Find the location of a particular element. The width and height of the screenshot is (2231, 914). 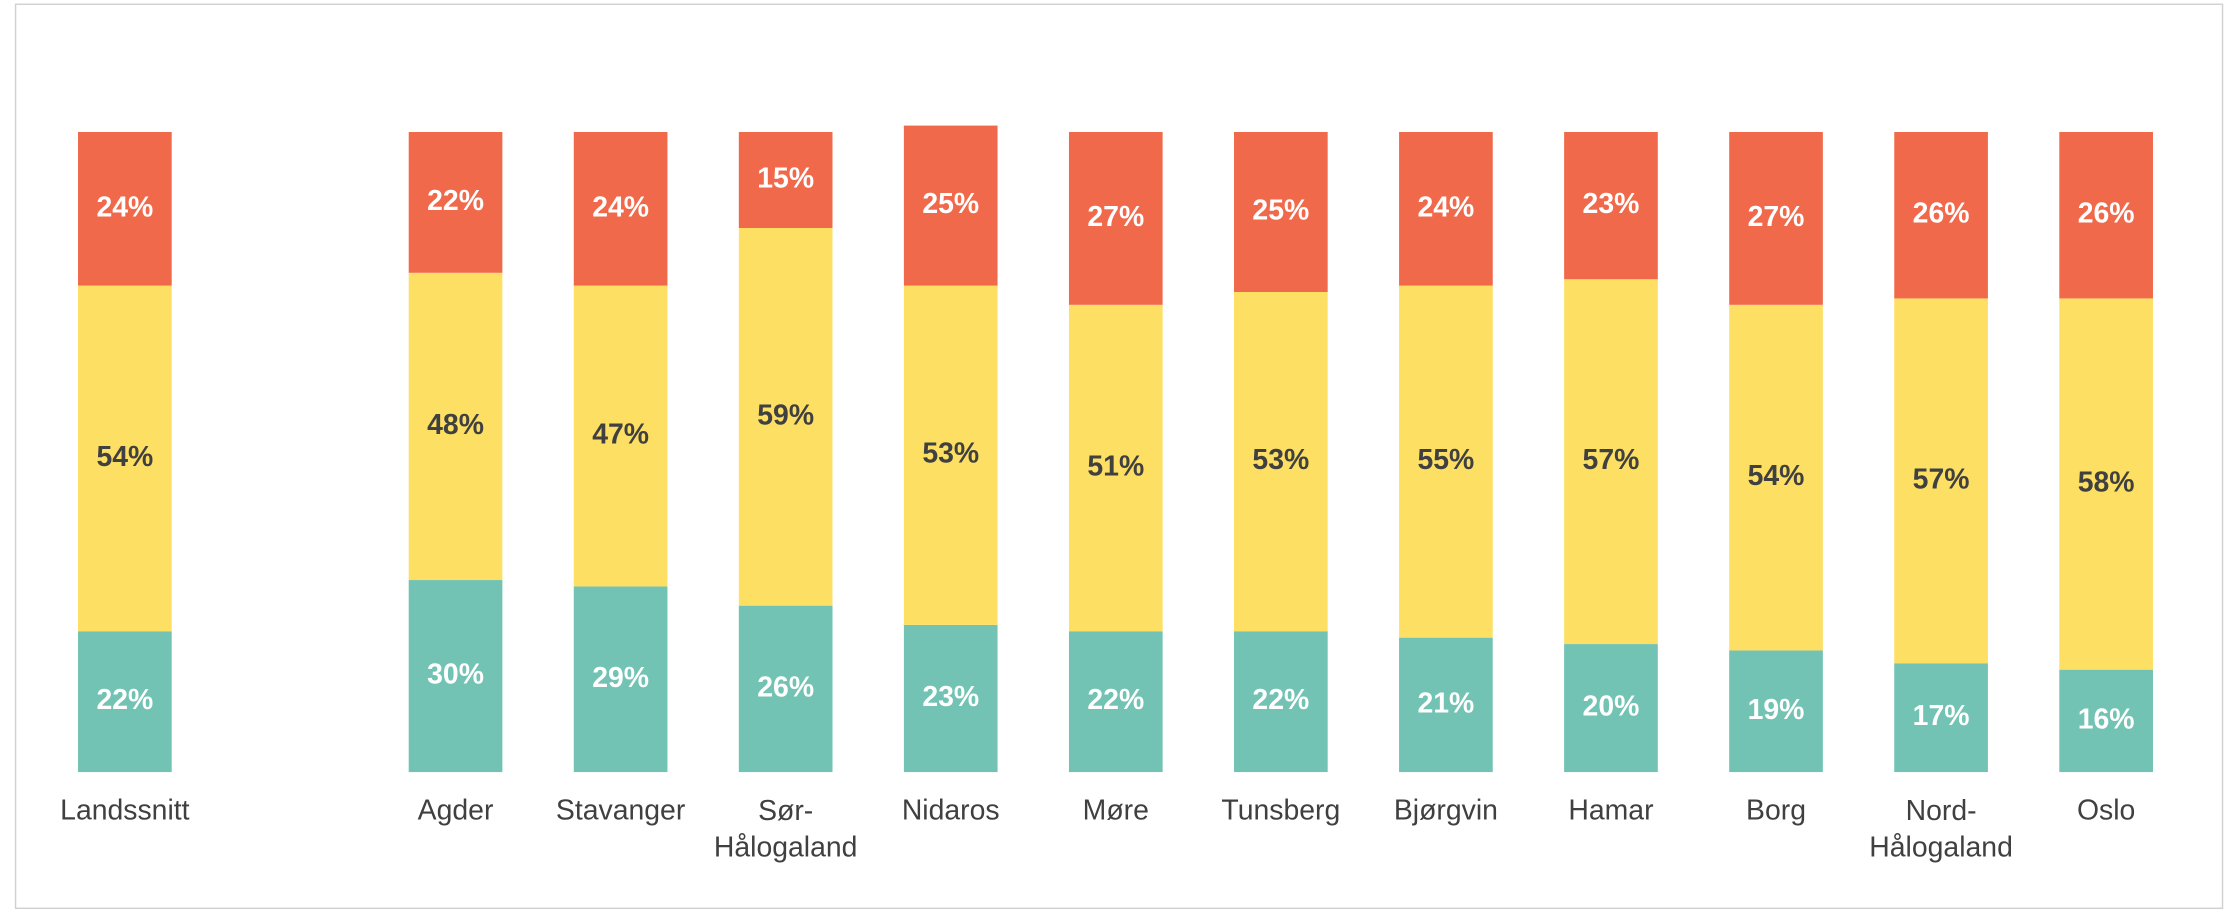

x-tick-label: Stavanger is located at coordinates (620, 810).